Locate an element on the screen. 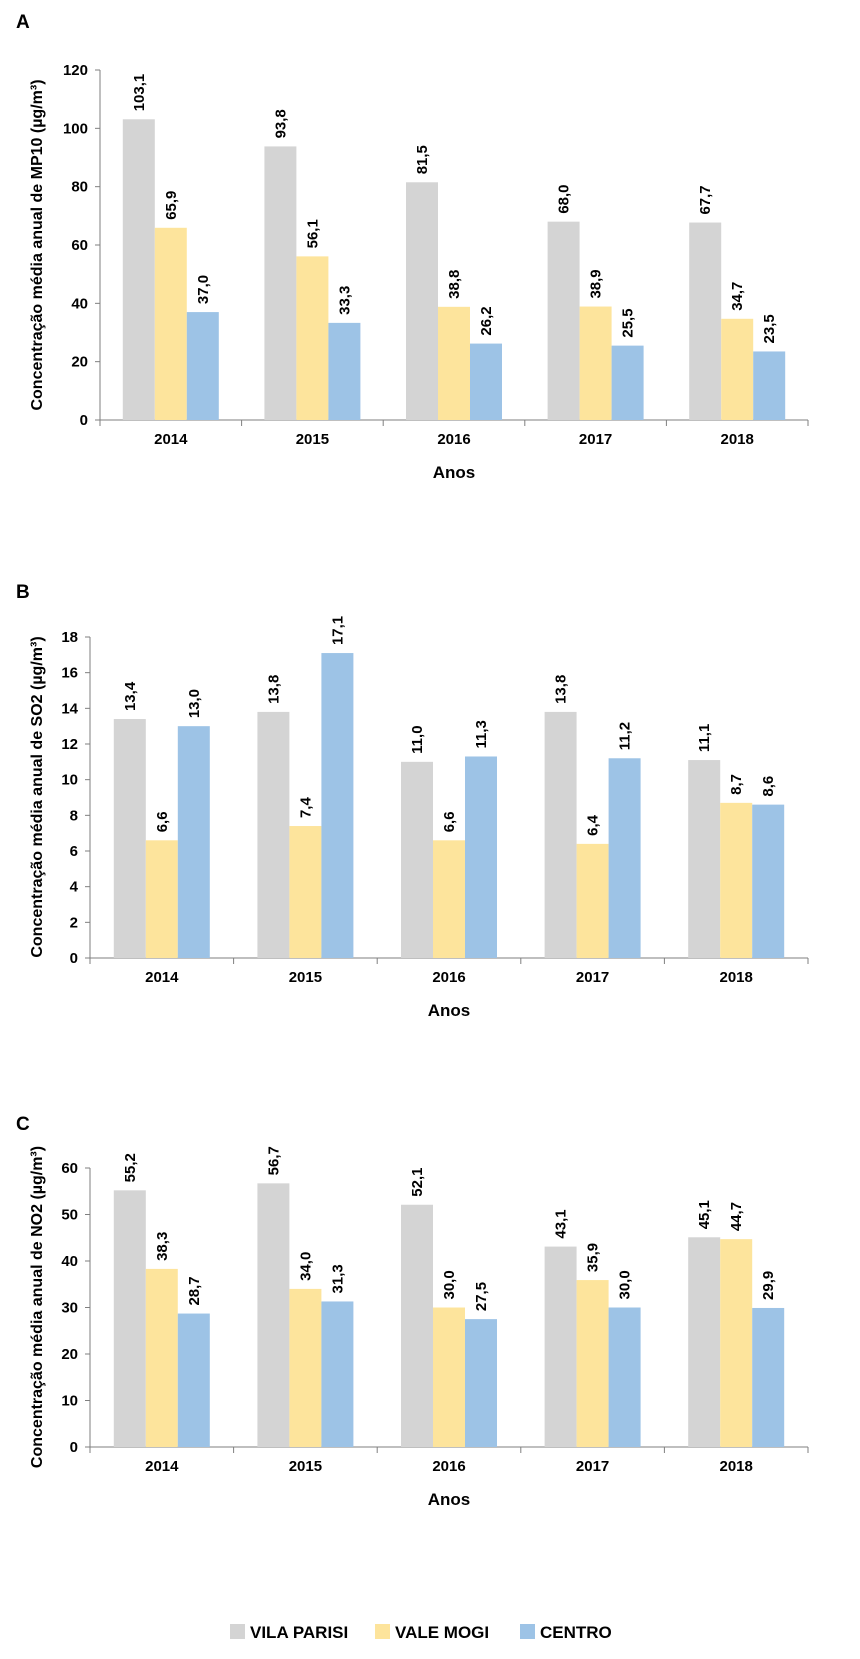 The width and height of the screenshot is (860, 1659). data-label: 13,0 is located at coordinates (194, 703).